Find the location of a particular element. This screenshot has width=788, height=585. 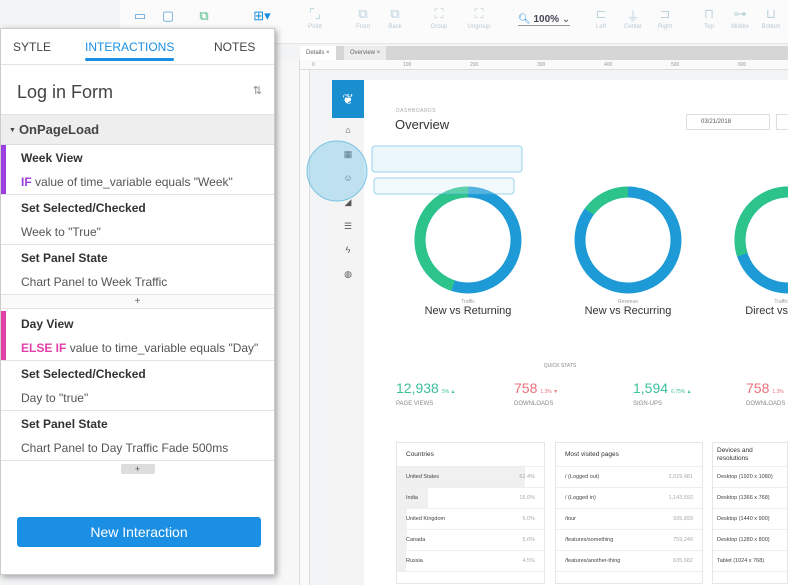

action-set-selected: Set Selected/Checked Week to "True" is located at coordinates (137, 220).